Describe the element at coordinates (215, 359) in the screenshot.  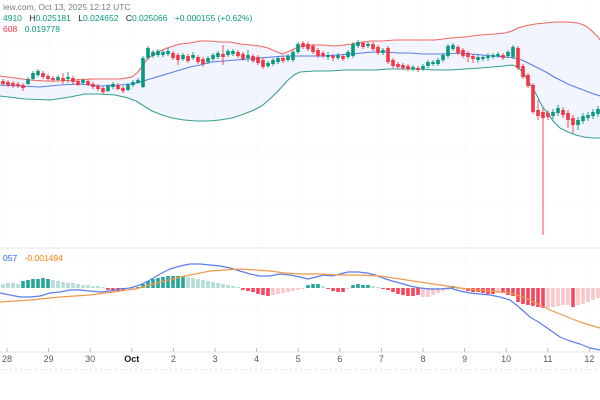
I see `axis-label-3: 3` at that location.